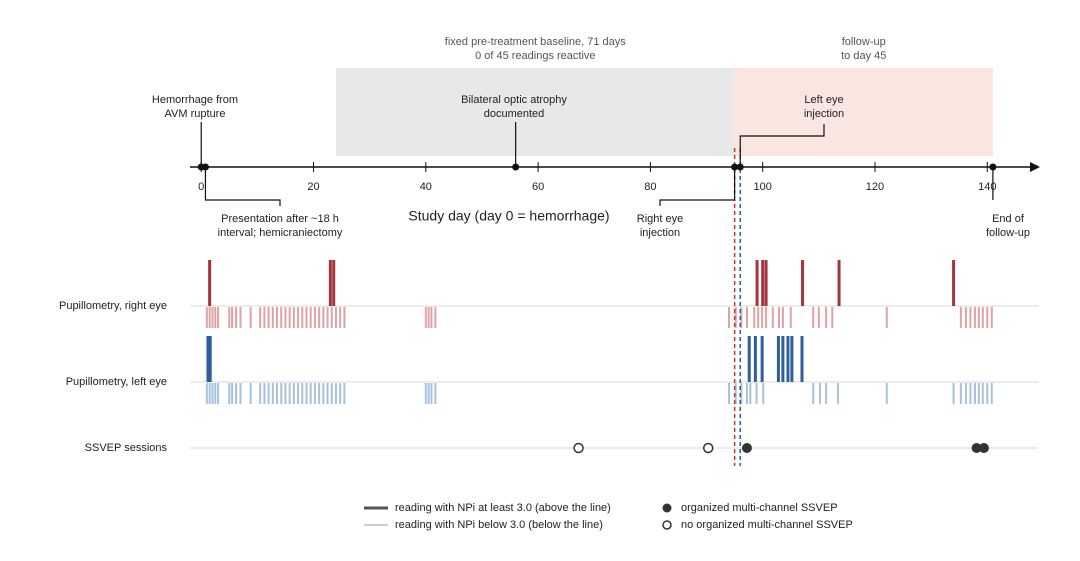 The height and width of the screenshot is (561, 1080). Describe the element at coordinates (823, 100) in the screenshot. I see `event-label: Left eye` at that location.